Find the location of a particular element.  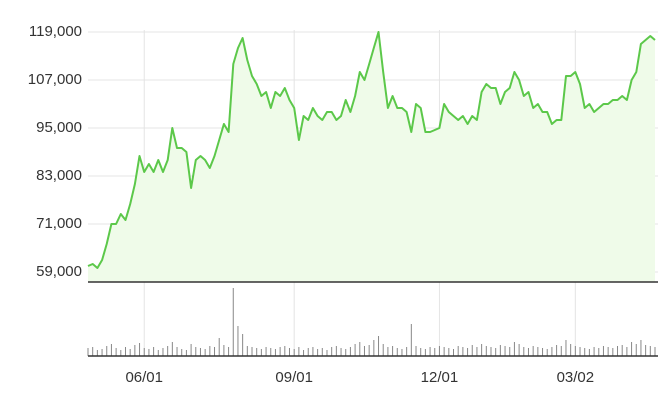

x-tick-label: 09/01 is located at coordinates (294, 377).